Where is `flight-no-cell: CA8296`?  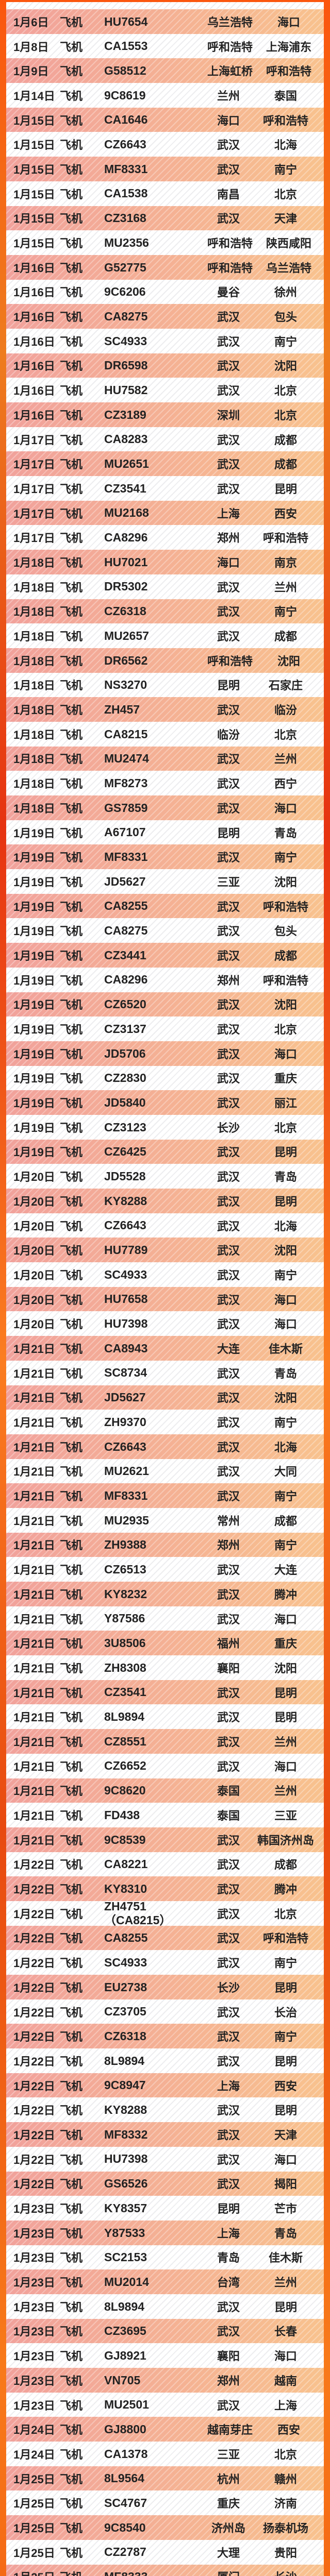
flight-no-cell: CA8296 is located at coordinates (126, 980).